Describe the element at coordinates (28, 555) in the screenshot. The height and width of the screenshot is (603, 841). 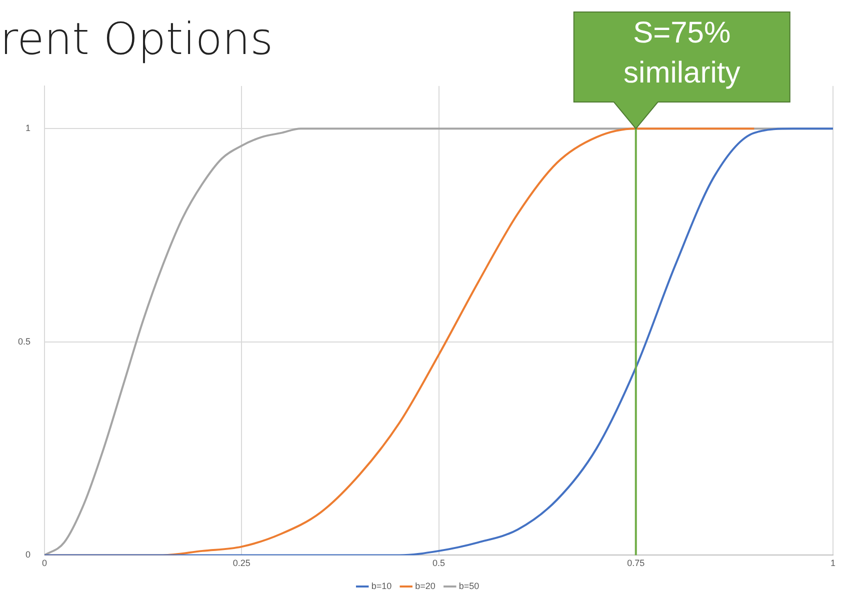
I see `y-tick-label: 0` at that location.